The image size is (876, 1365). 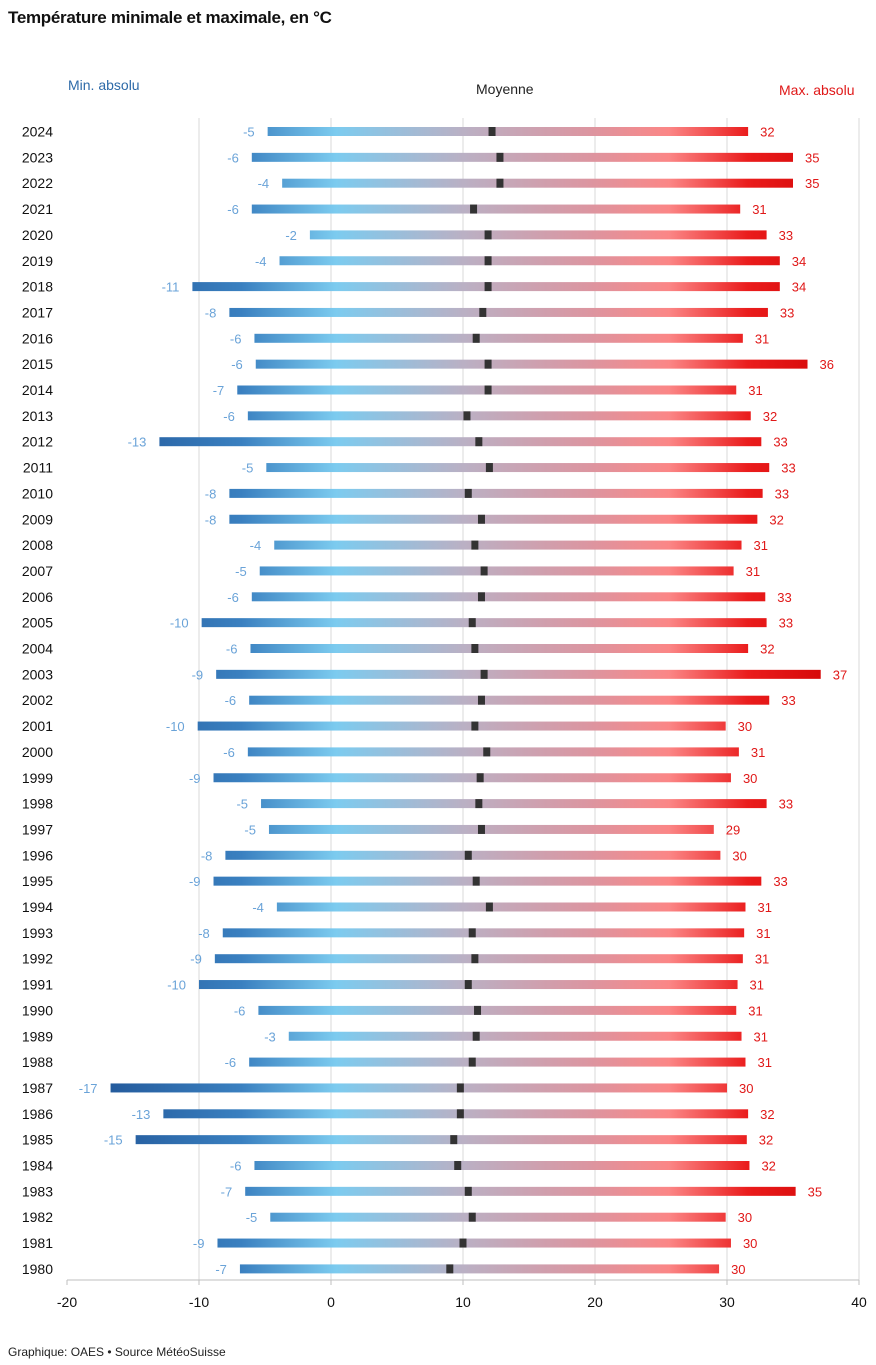 What do you see at coordinates (37, 700) in the screenshot?
I see `year-label: 2002` at bounding box center [37, 700].